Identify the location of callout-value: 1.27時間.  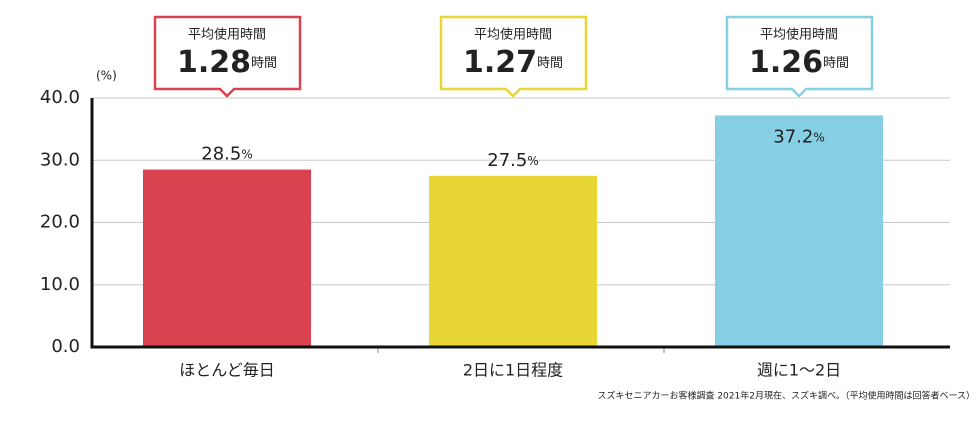
(513, 62).